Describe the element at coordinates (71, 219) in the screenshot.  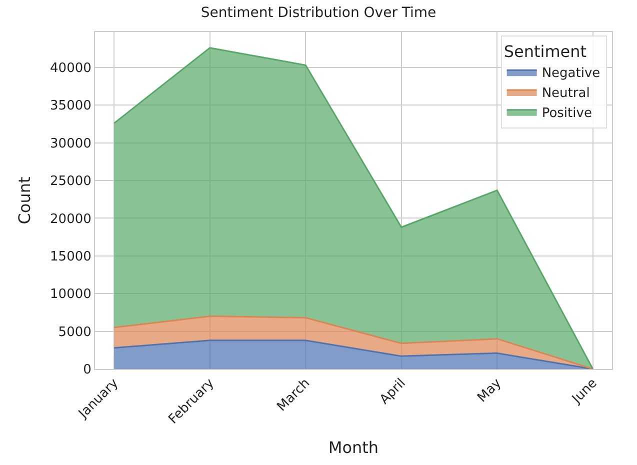
I see `y-tick-label: 20000` at that location.